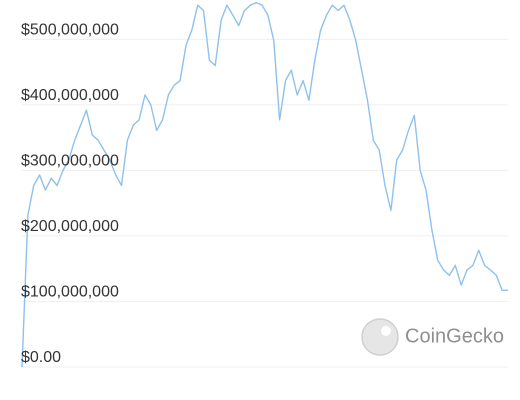 The width and height of the screenshot is (520, 400). What do you see at coordinates (454, 336) in the screenshot?
I see `watermark-text: CoinGecko` at bounding box center [454, 336].